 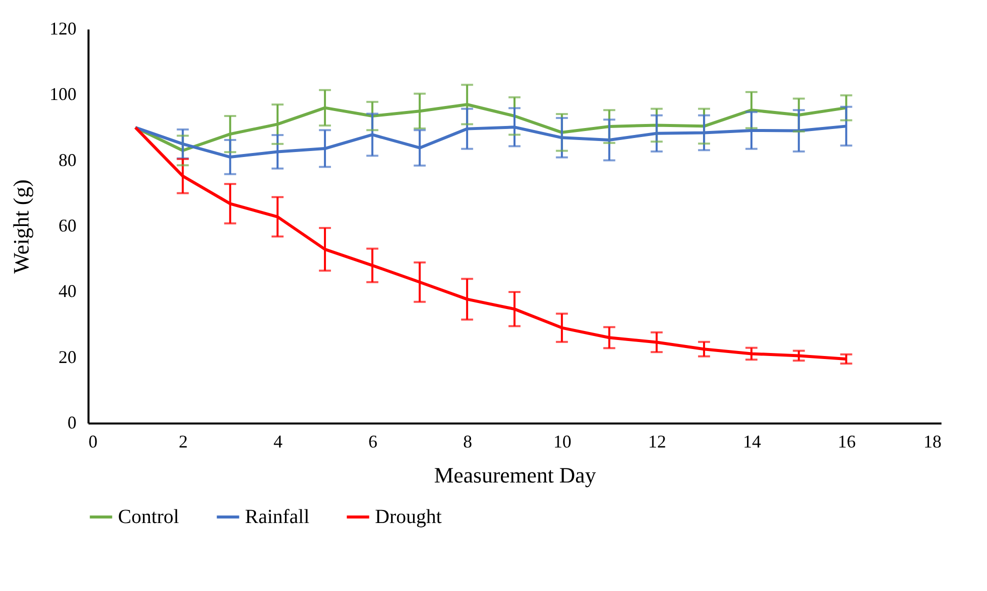 I want to click on y-tick-label: 60, so click(x=67, y=226).